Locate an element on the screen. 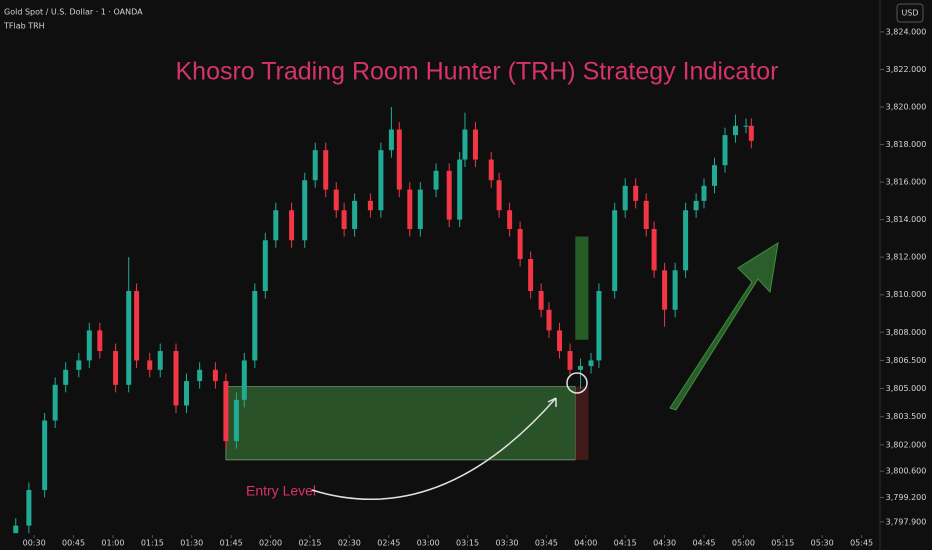 The image size is (932, 550). entry-arrow is located at coordinates (434, 449).